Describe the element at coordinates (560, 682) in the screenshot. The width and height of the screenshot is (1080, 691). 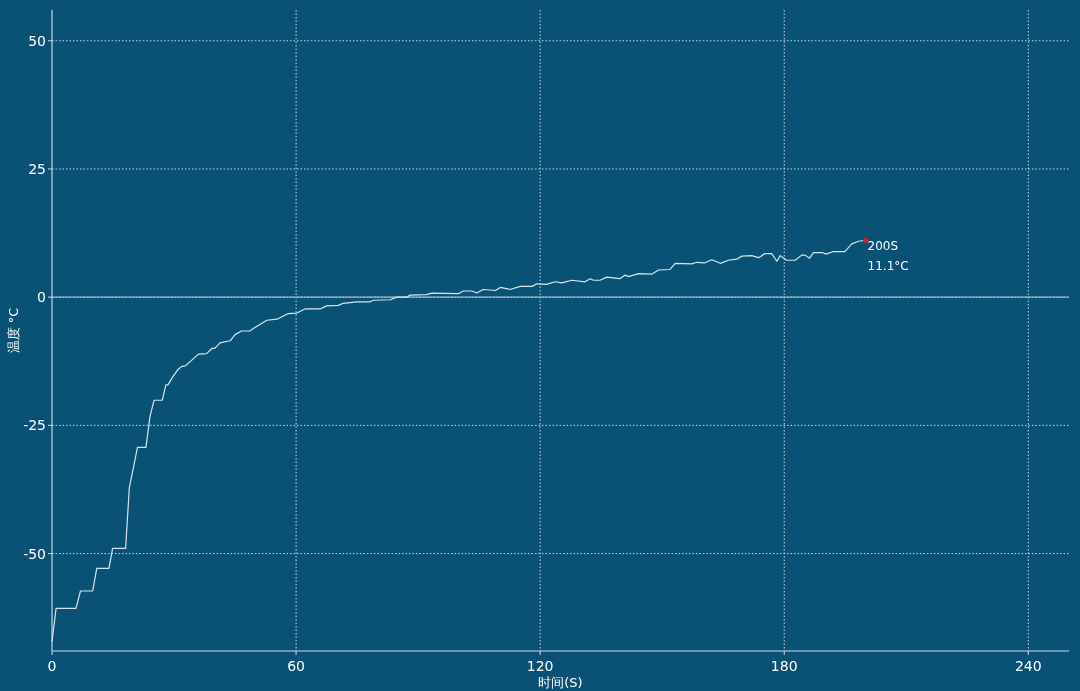
I see `x-axis-title: 时间(S)` at that location.